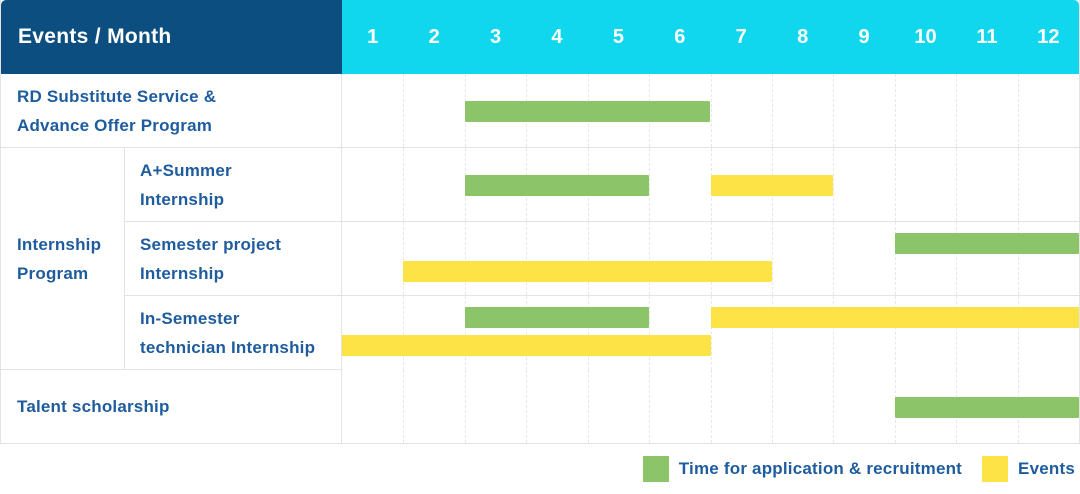  What do you see at coordinates (618, 36) in the screenshot?
I see `month-header-cell: 5` at bounding box center [618, 36].